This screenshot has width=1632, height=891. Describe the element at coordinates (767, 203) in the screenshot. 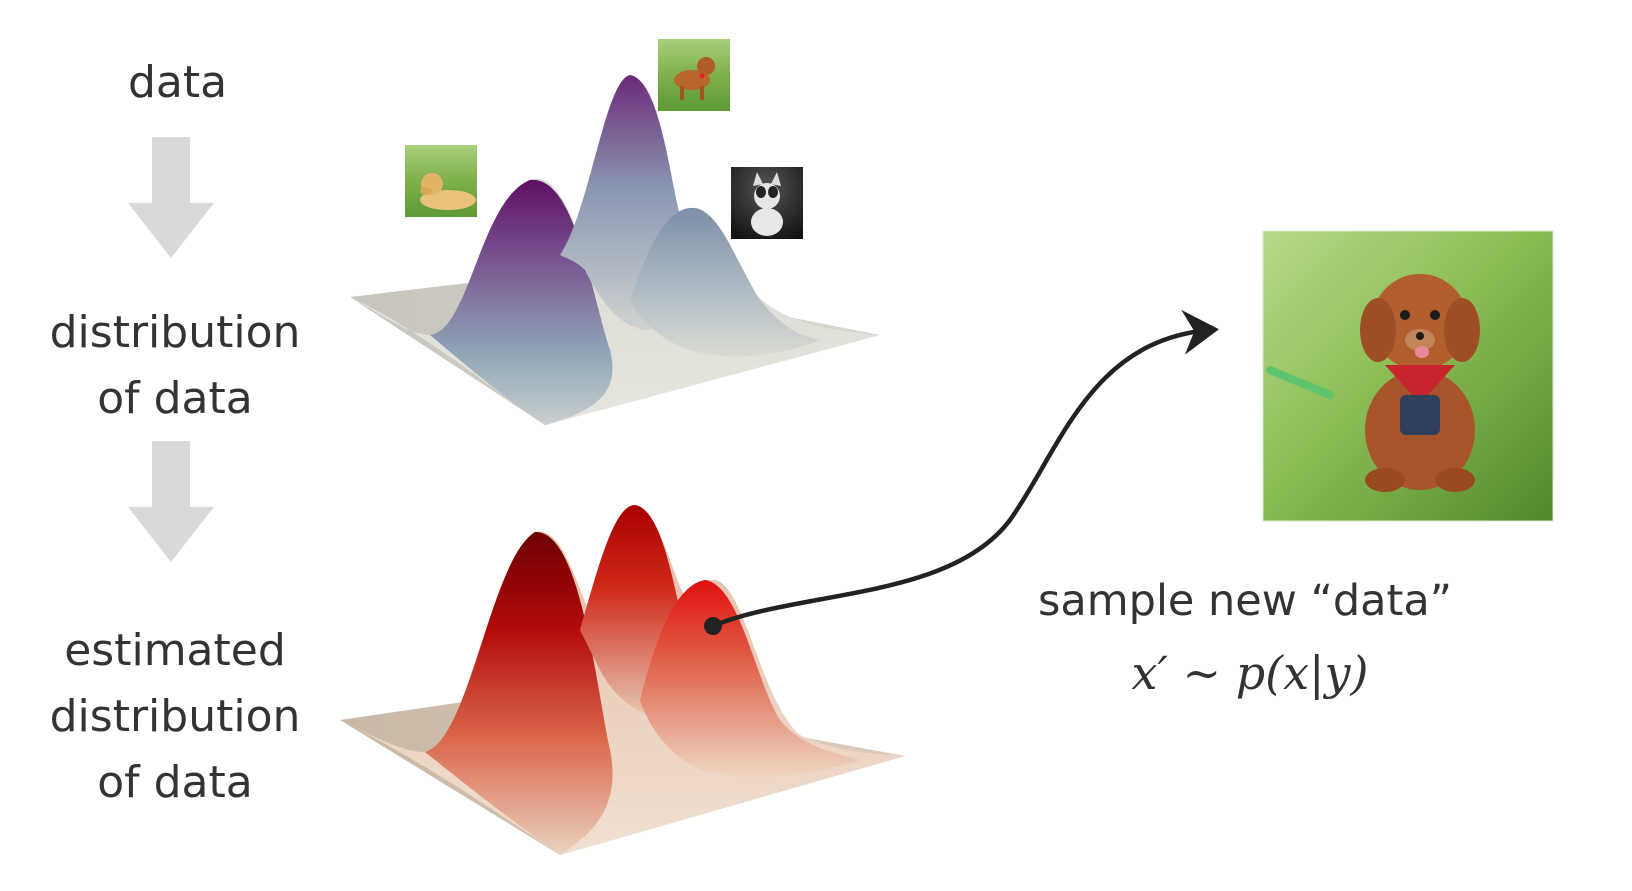

I see `french-bulldog-image` at that location.